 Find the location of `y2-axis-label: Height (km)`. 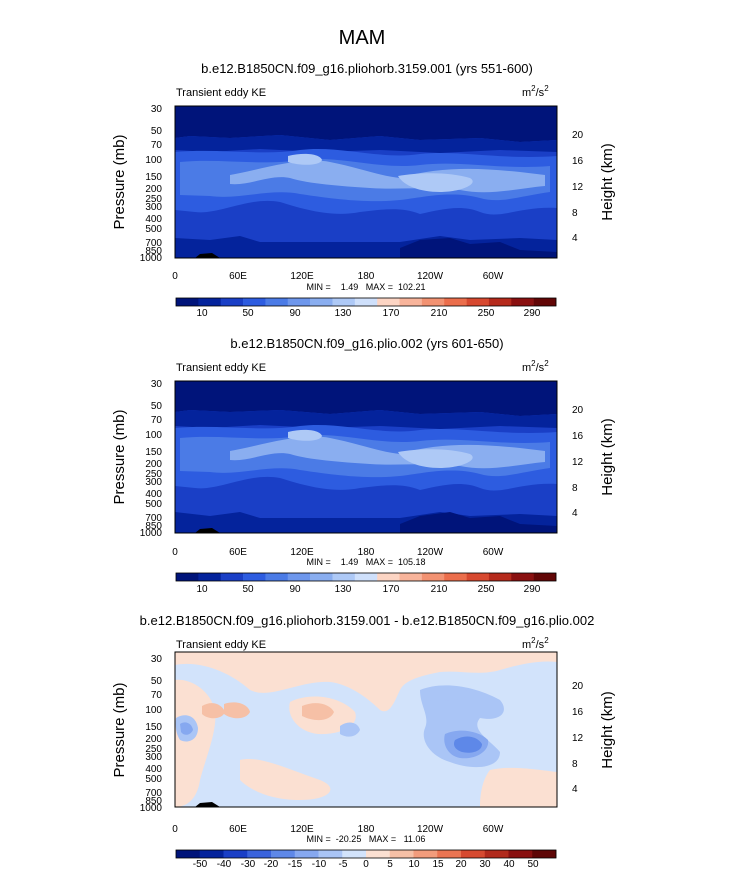

y2-axis-label: Height (km) is located at coordinates (607, 730).